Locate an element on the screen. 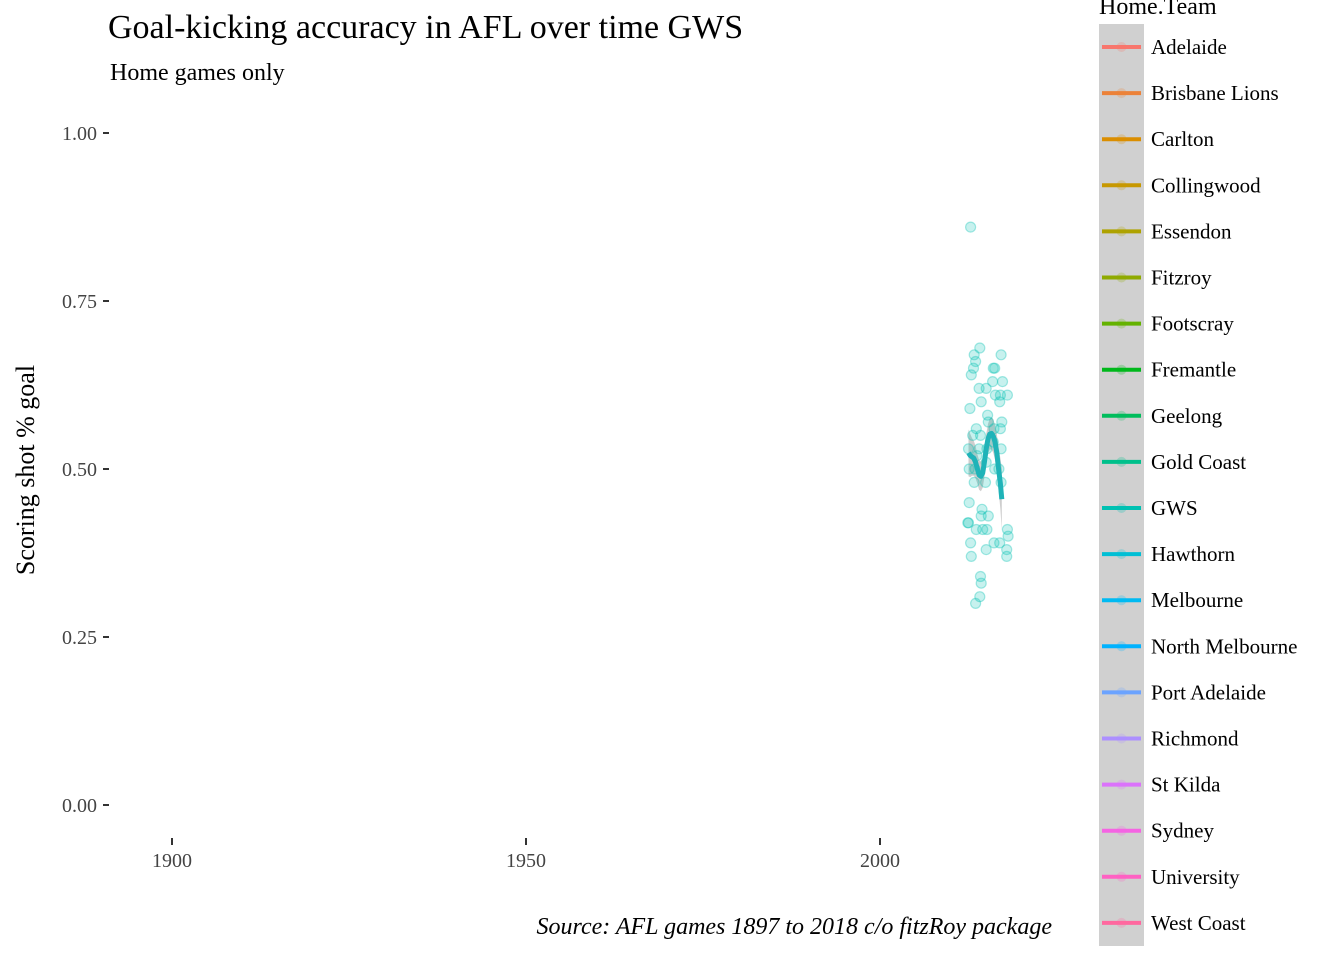 The image size is (1344, 964). y-tick-label: 0.75 is located at coordinates (79, 302).